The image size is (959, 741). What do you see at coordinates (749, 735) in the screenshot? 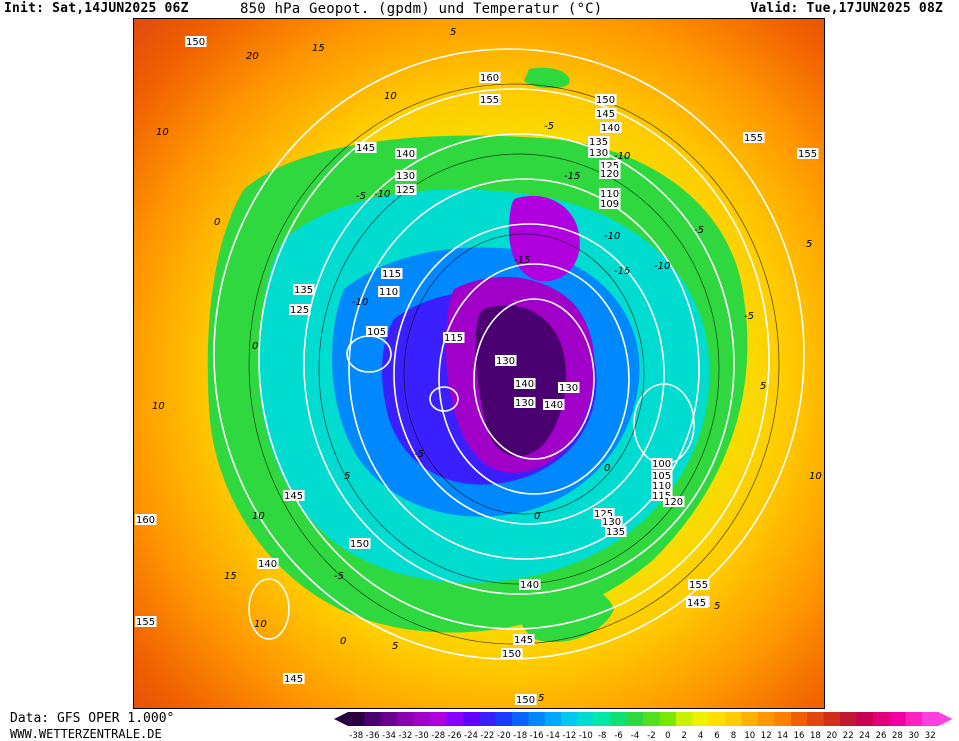
I see `scale-tick-label: 10` at bounding box center [749, 735].